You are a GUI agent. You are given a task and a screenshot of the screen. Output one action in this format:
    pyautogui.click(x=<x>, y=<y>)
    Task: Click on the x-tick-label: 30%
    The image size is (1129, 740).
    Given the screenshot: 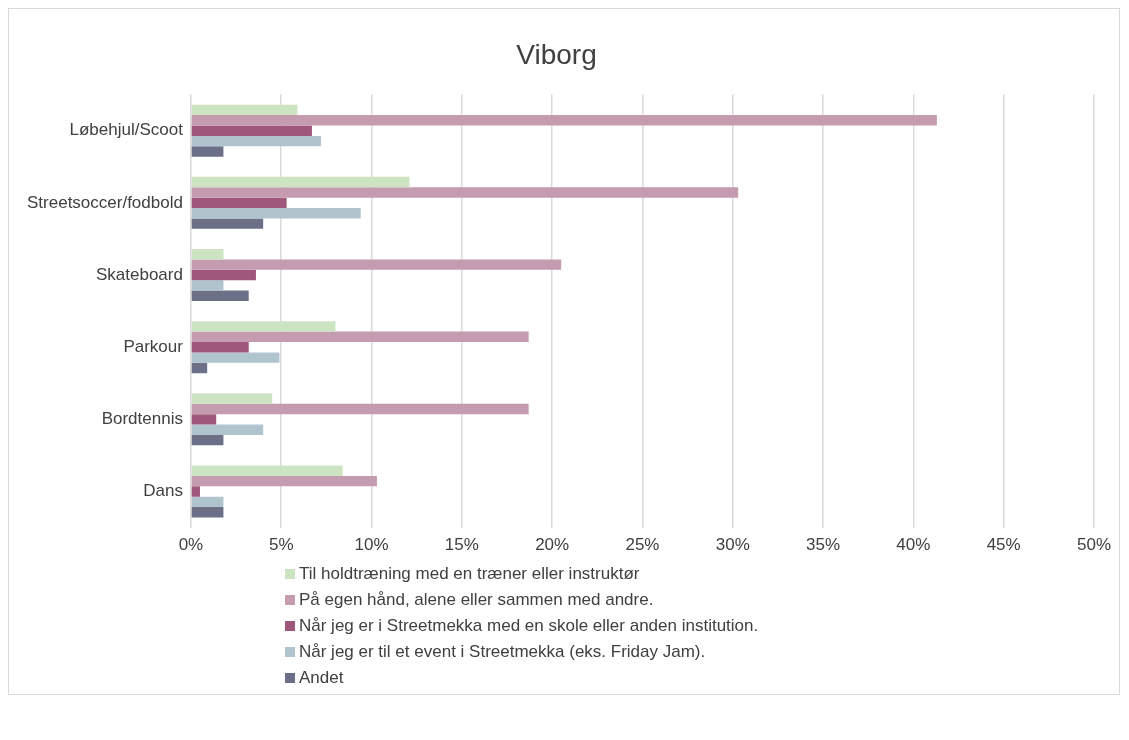 What is the action you would take?
    pyautogui.click(x=732, y=545)
    